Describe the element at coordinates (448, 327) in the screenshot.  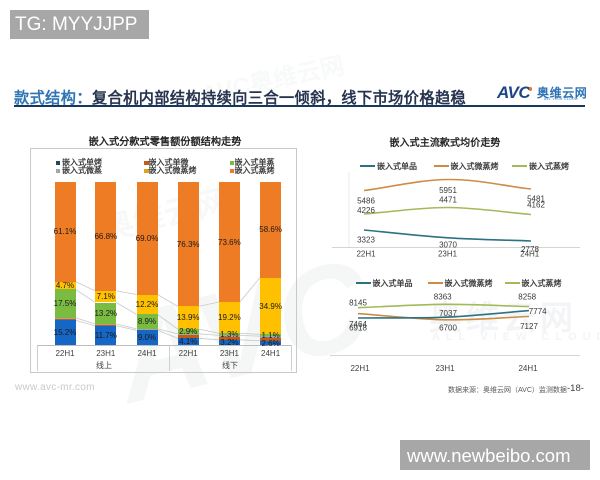
I see `svg-text: 6700` at that location.